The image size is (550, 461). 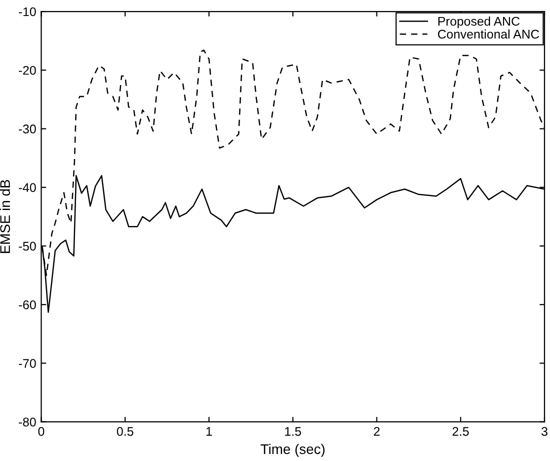 I want to click on x-tick-label: 2.5, so click(x=460, y=431).